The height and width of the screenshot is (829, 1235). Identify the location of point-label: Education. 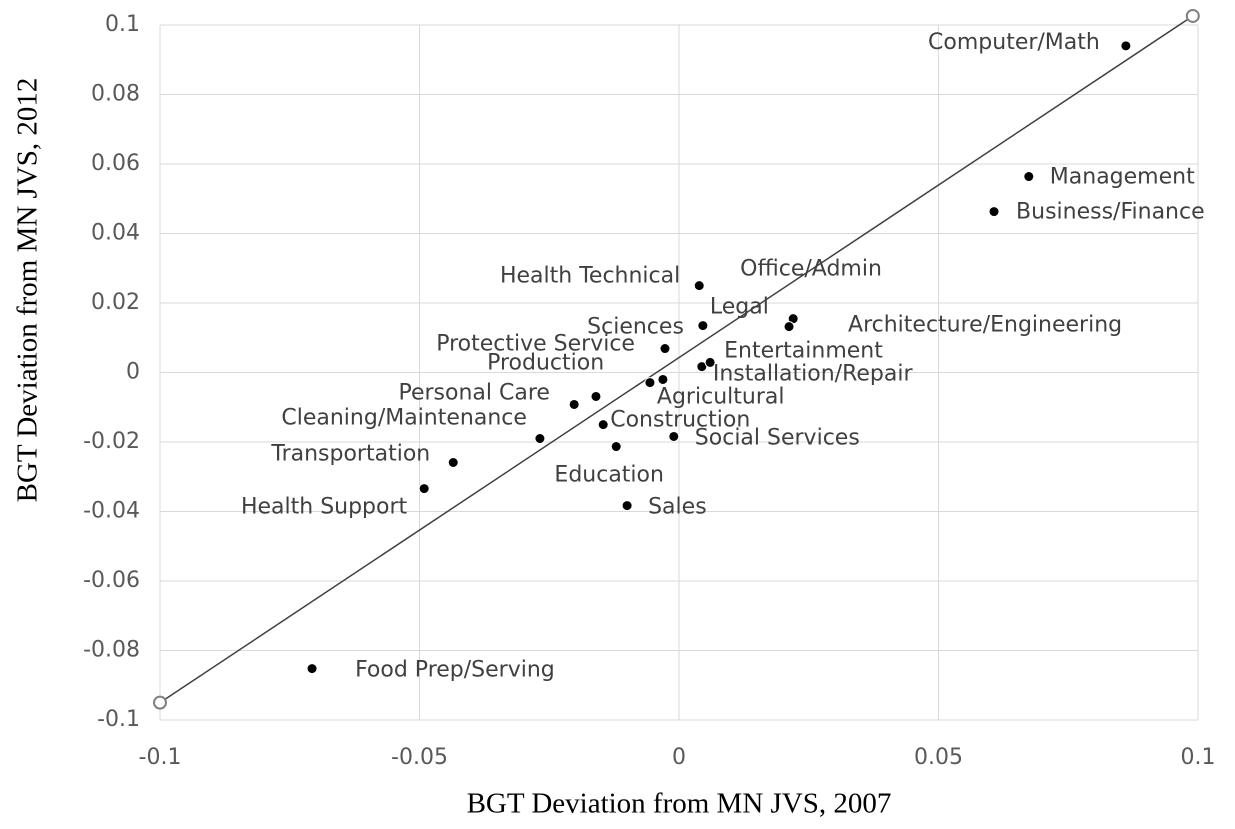
(609, 475).